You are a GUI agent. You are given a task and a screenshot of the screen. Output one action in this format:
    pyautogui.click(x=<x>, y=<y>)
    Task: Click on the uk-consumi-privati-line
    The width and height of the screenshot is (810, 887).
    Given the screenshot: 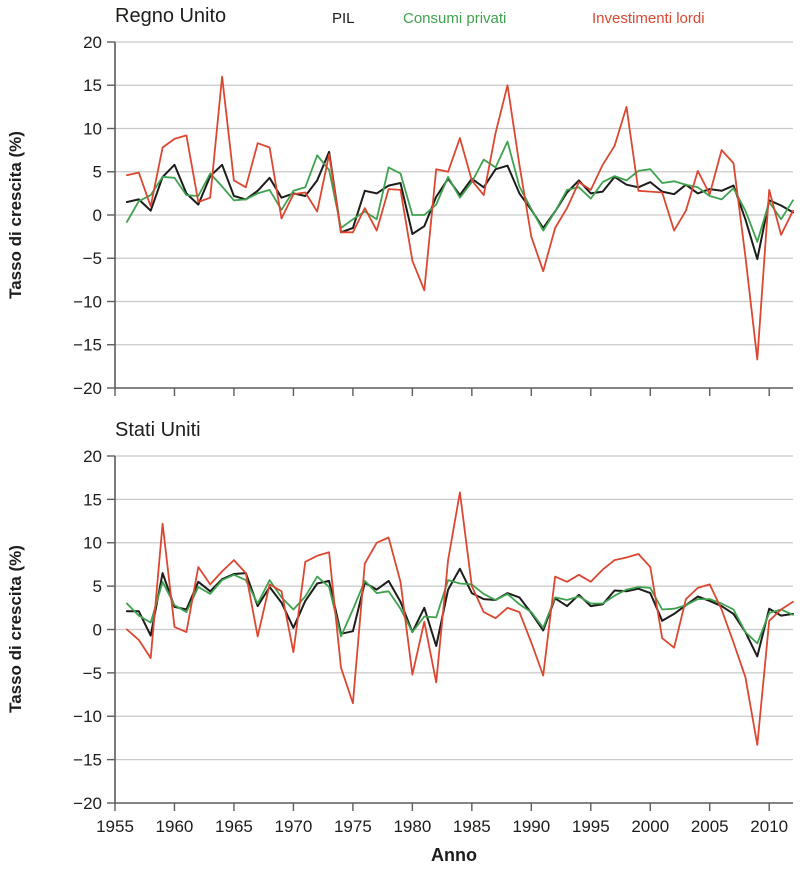 What is the action you would take?
    pyautogui.click(x=460, y=191)
    